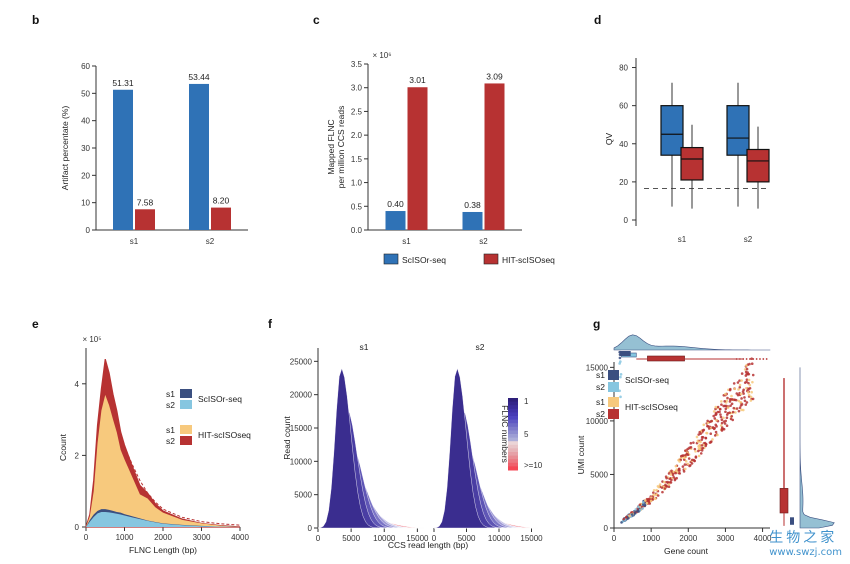  Describe the element at coordinates (163, 537) in the screenshot. I see `x-tick-label: 2000` at that location.